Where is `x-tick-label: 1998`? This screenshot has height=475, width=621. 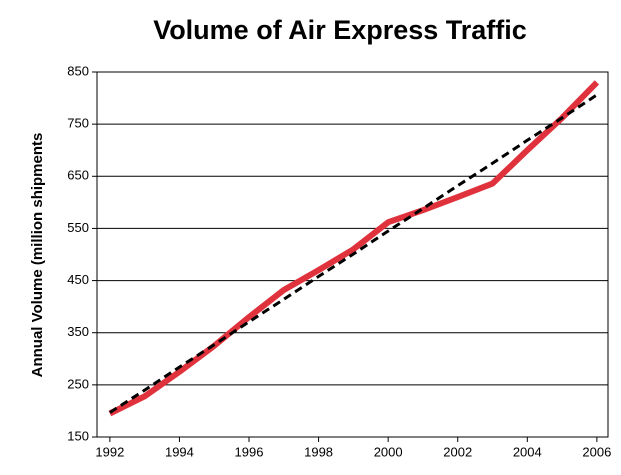
x-tick-label: 1998 is located at coordinates (318, 451).